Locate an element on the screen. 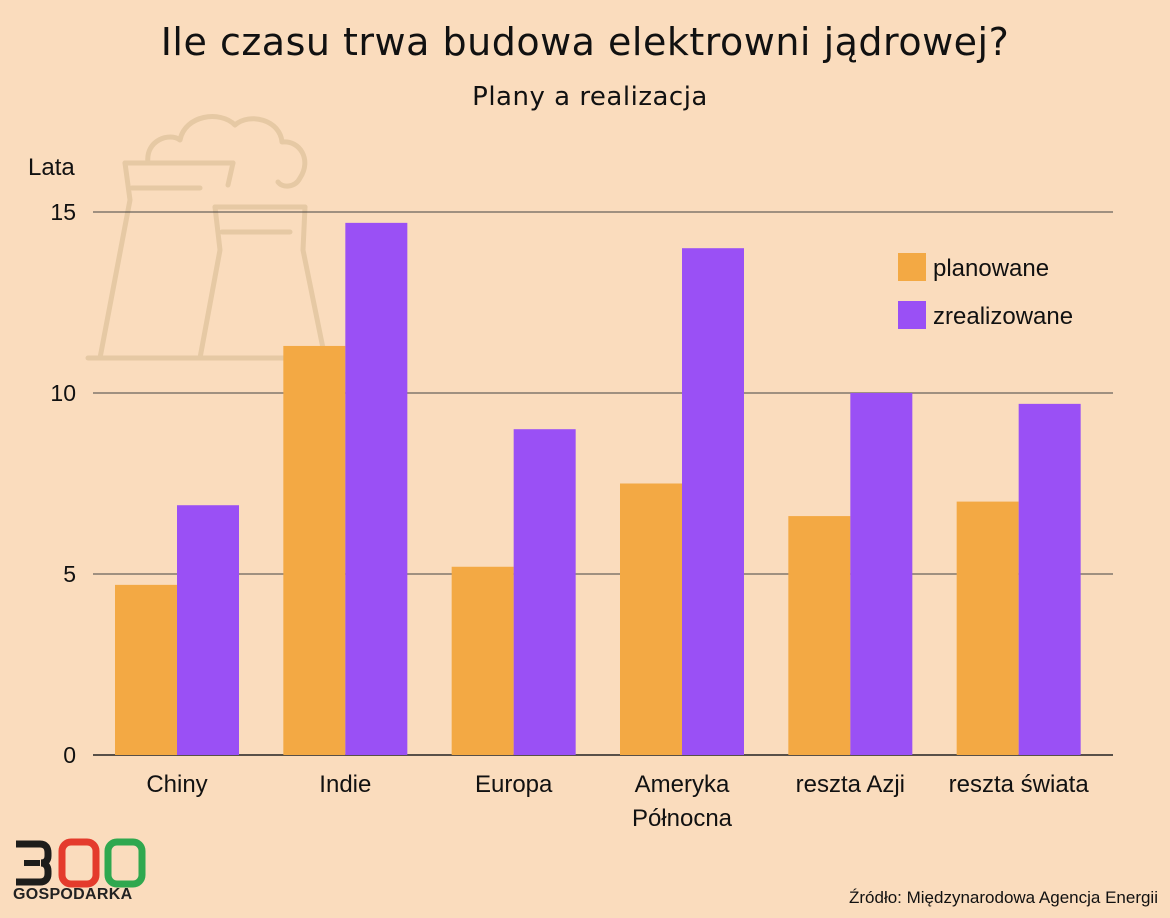 The image size is (1170, 918). y-tick-label: 10 is located at coordinates (63, 393).